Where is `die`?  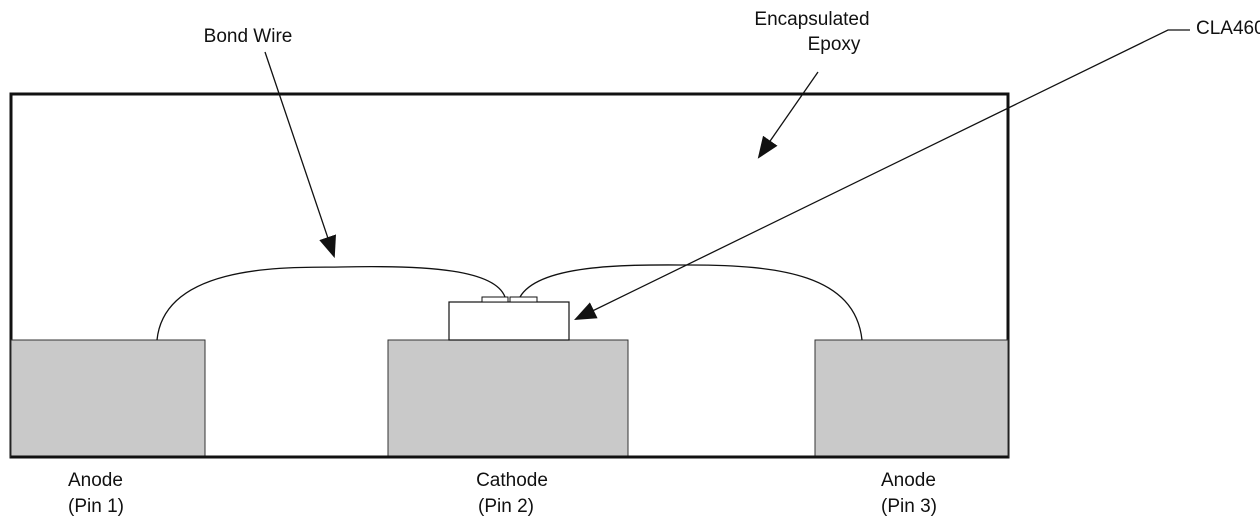
die is located at coordinates (509, 321).